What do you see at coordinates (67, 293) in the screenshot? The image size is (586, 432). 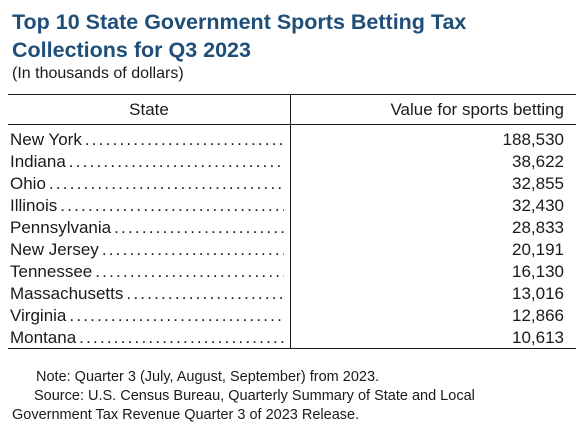 I see `state-name: Massachusetts` at bounding box center [67, 293].